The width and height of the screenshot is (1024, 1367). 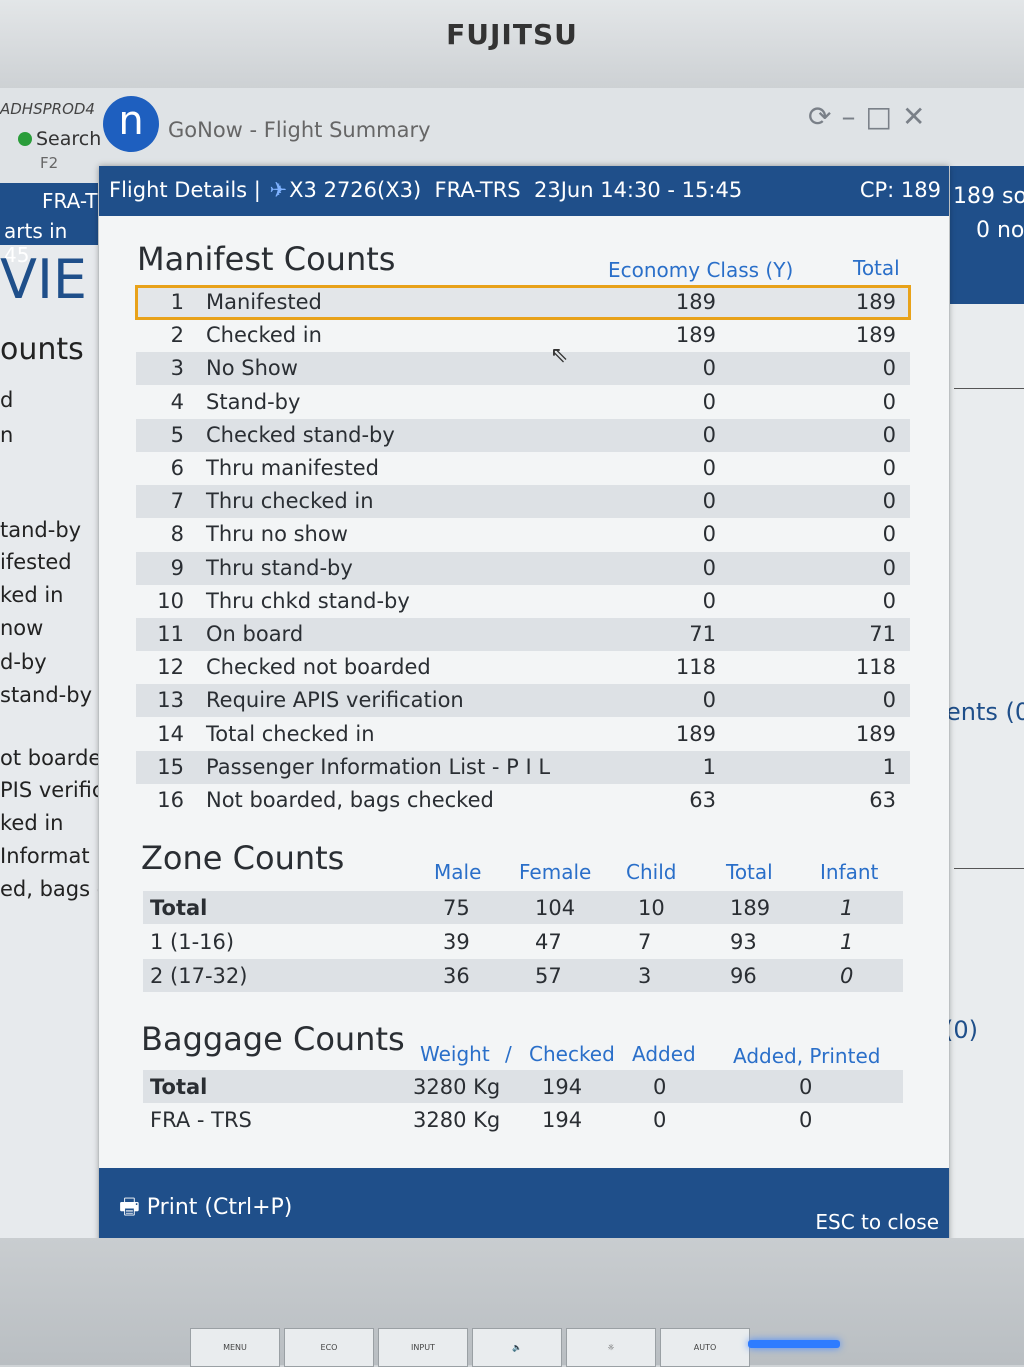 What do you see at coordinates (177, 567) in the screenshot?
I see `manifest-row-number: 9` at bounding box center [177, 567].